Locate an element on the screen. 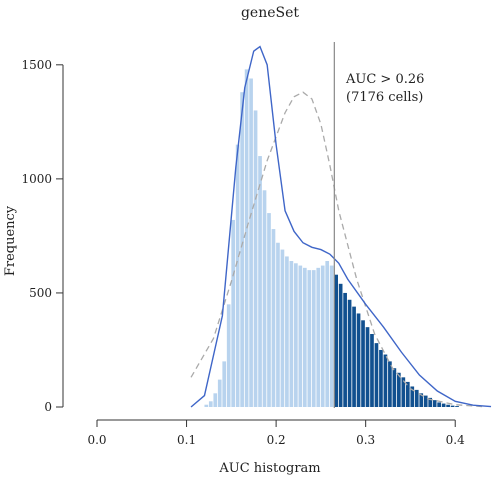  y-tick-label: 500 is located at coordinates (40, 293).